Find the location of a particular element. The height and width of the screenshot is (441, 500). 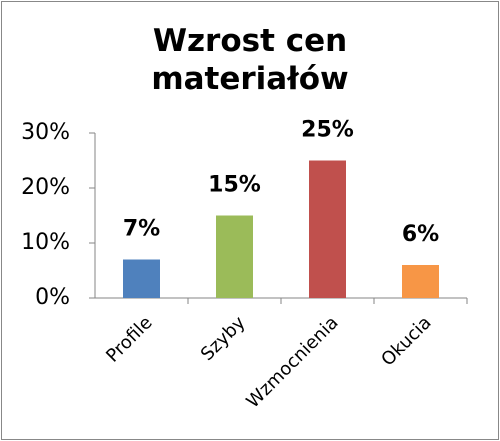

data-label: 7% is located at coordinates (141, 229).